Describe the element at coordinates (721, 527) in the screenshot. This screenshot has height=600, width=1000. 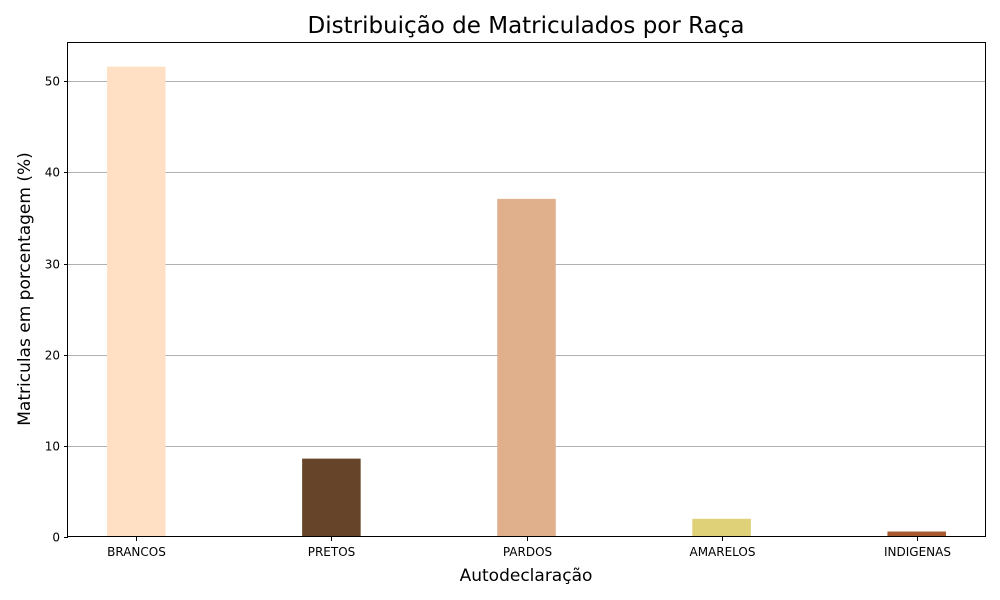
I see `bar-amarelos` at that location.